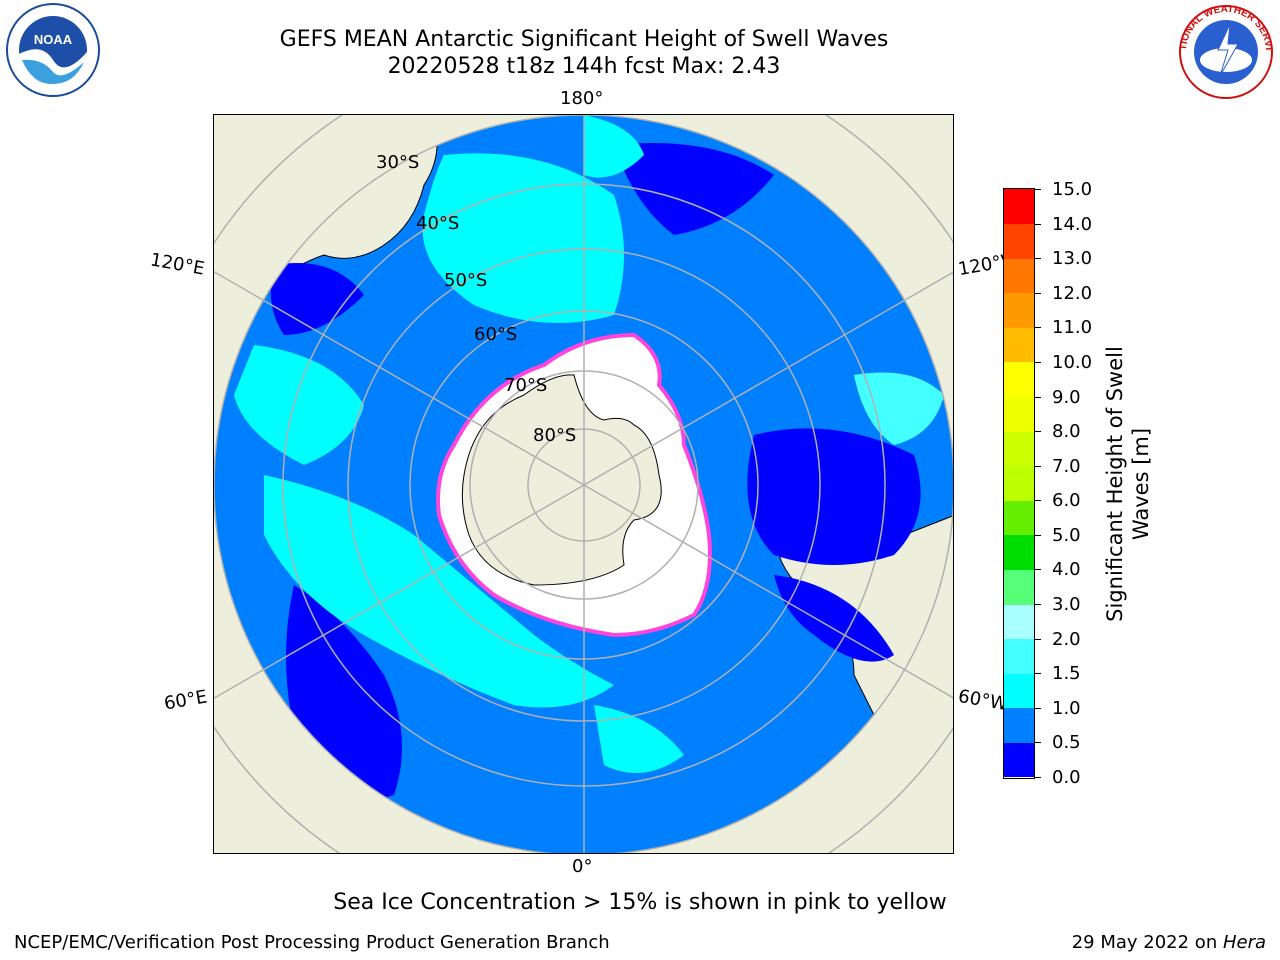  What do you see at coordinates (53, 39) in the screenshot?
I see `svg-text: NOAA` at bounding box center [53, 39].